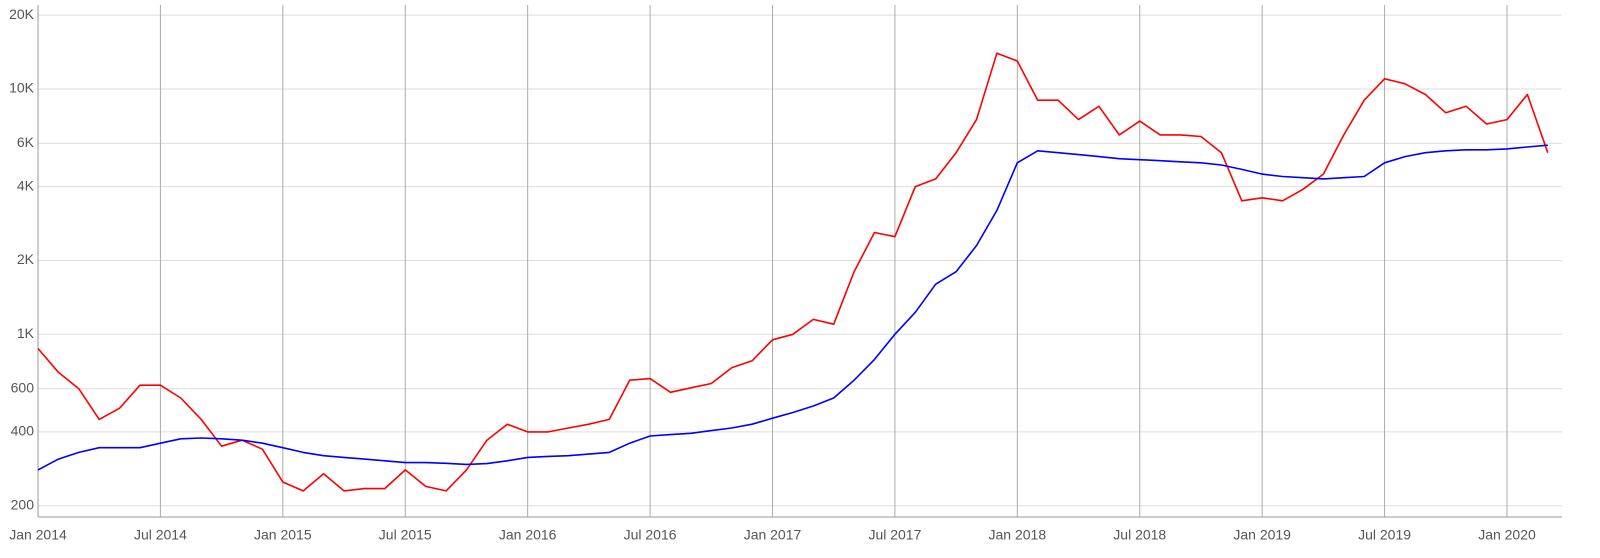 The height and width of the screenshot is (558, 1600). Describe the element at coordinates (405, 535) in the screenshot. I see `x-tick-label: Jul 2015` at that location.